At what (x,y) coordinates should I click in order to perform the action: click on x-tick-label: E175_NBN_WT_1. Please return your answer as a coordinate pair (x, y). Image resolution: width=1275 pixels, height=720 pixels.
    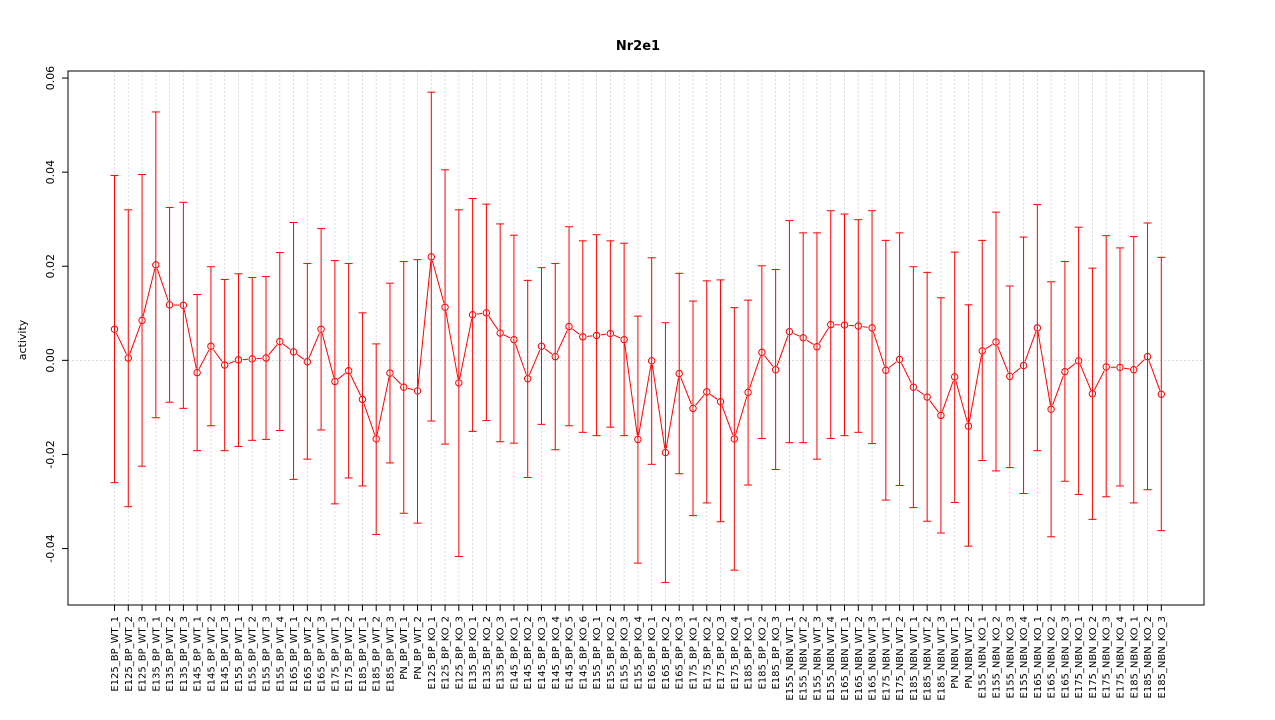
    Looking at the image, I should click on (886, 658).